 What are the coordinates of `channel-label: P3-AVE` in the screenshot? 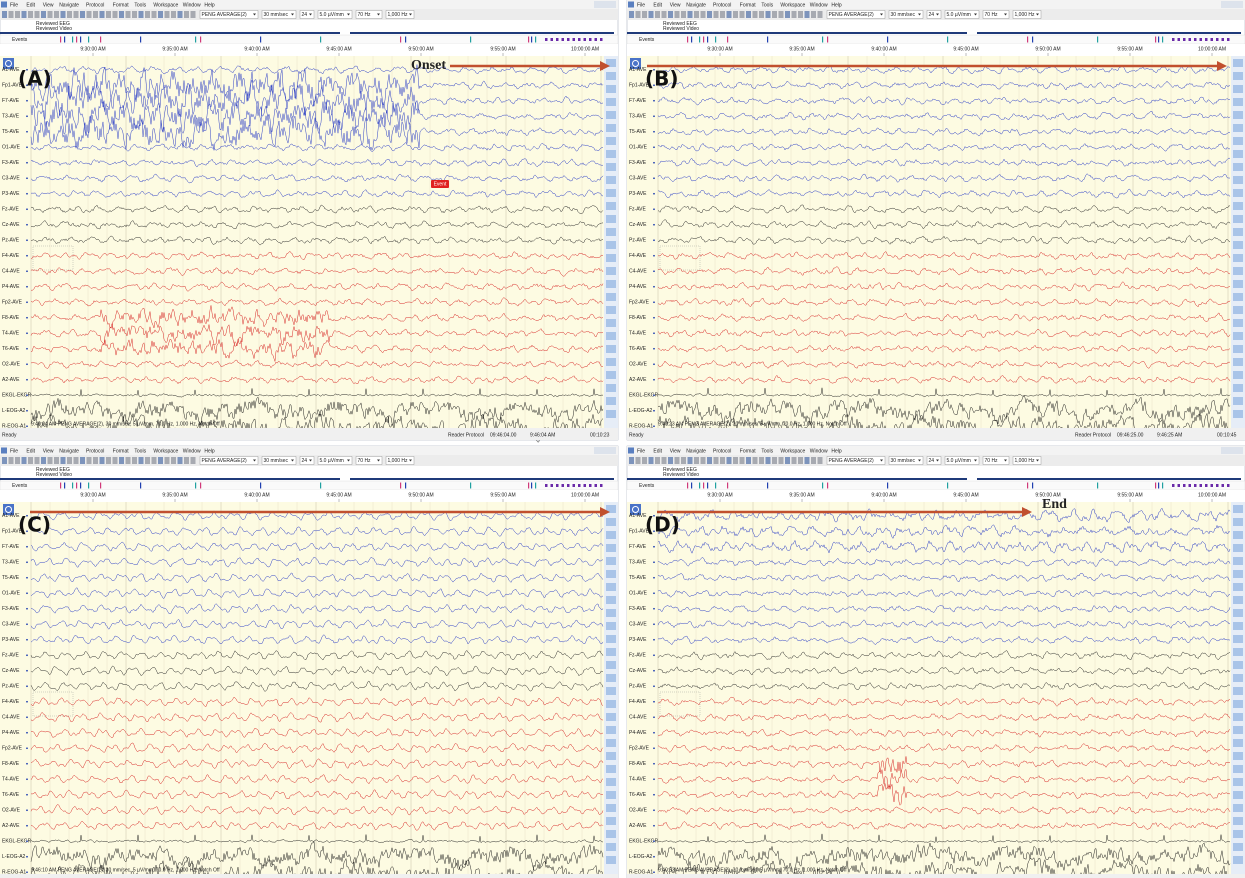 It's located at (11, 640).